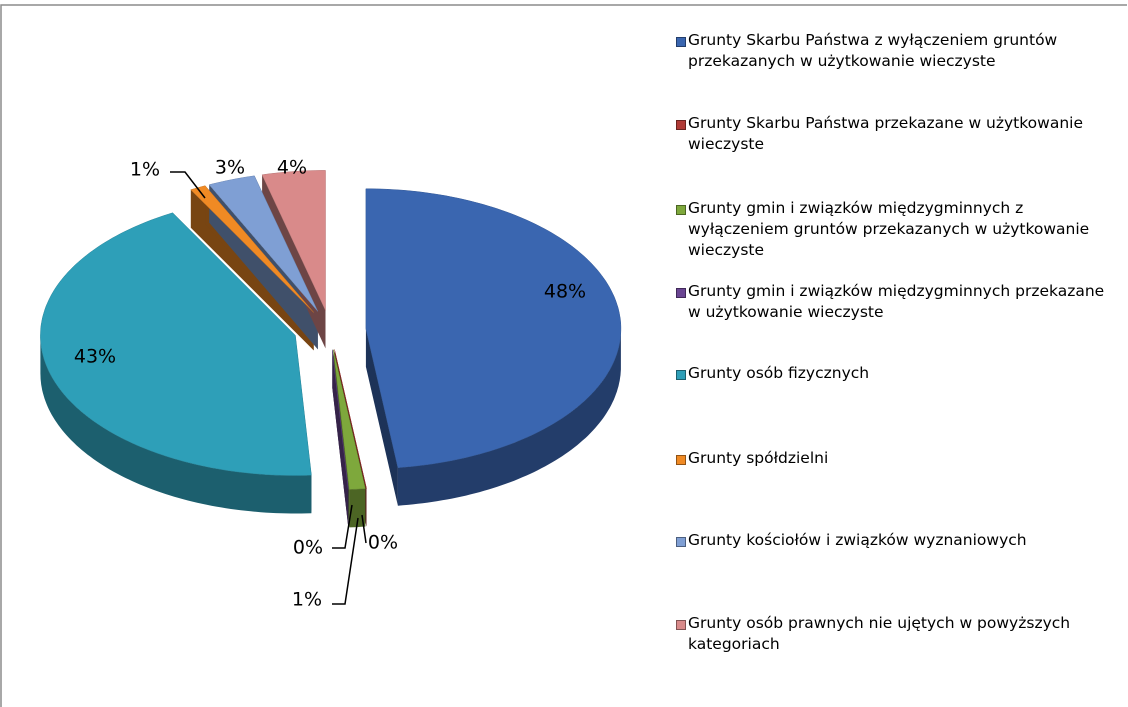 The width and height of the screenshot is (1128, 707). What do you see at coordinates (95, 357) in the screenshot?
I see `data-label: 43%` at bounding box center [95, 357].